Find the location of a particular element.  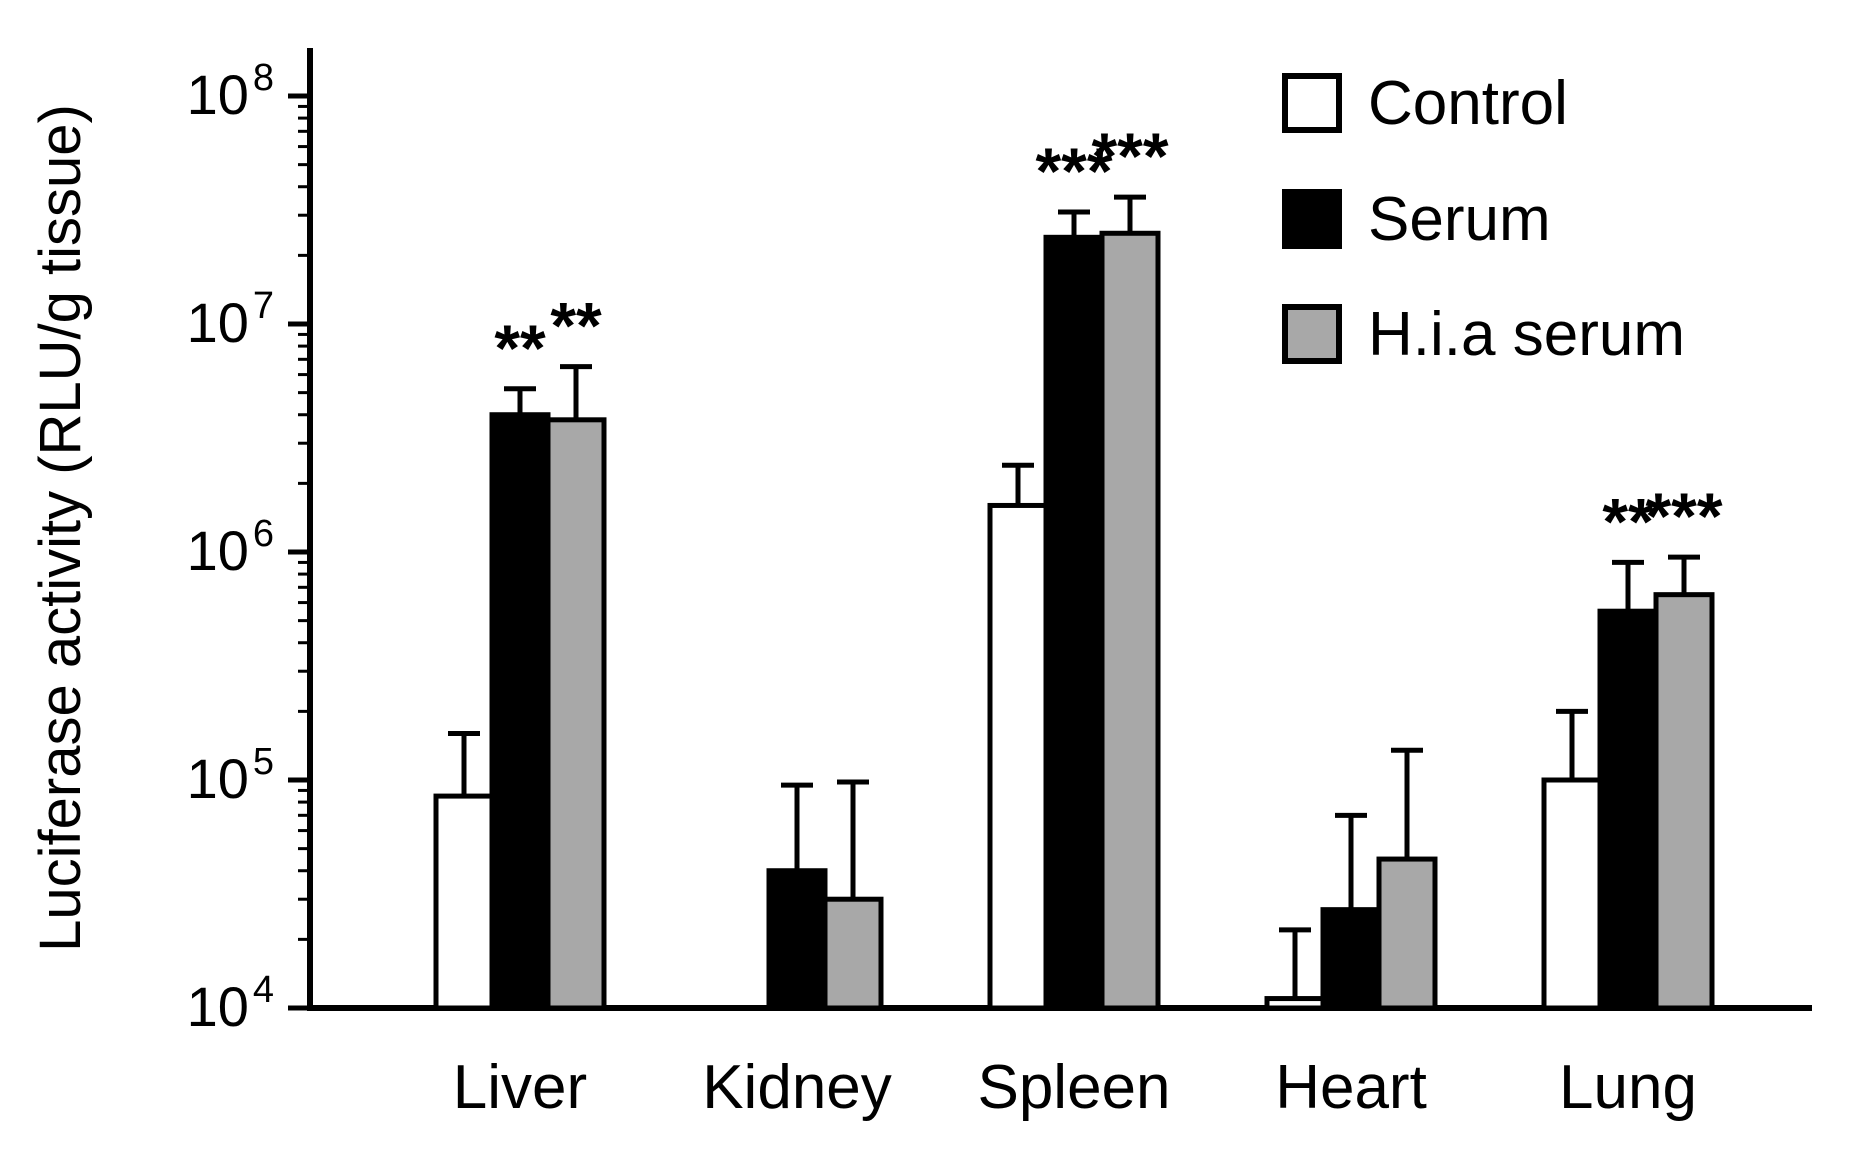

bar-serum-spleen is located at coordinates (1074, 622).